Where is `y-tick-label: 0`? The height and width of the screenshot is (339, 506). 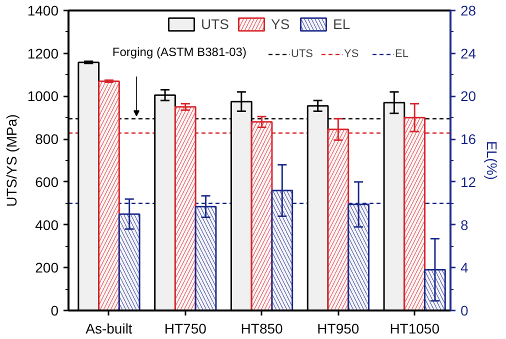
y-tick-label: 0 is located at coordinates (54, 310).